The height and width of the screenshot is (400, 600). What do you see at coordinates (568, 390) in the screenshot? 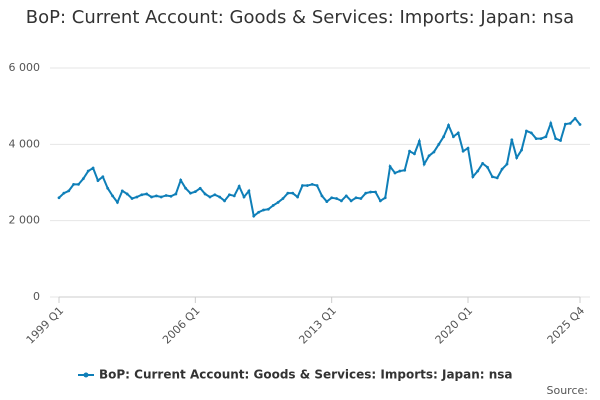
I see `source: Source:` at bounding box center [568, 390].